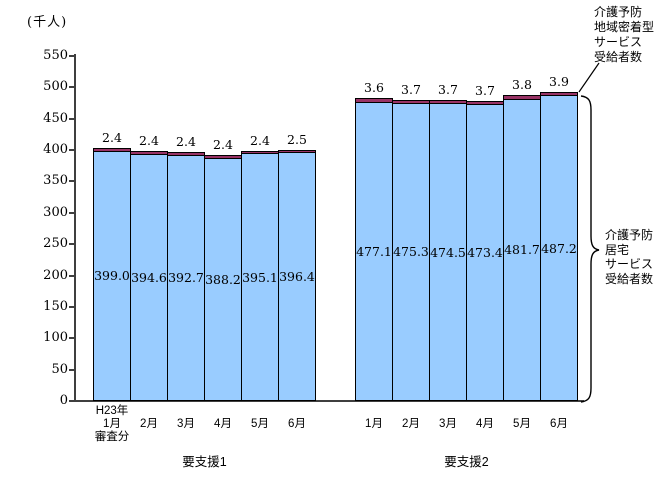 This screenshot has height=486, width=660. I want to click on y-axis-tick-label: 500, so click(55, 87).